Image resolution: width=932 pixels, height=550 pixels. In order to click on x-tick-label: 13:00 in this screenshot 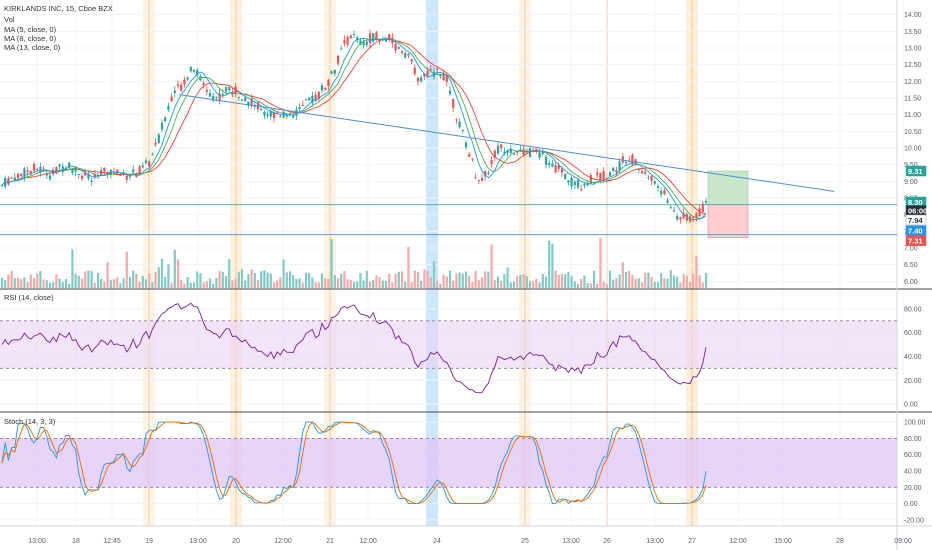, I will do `click(198, 541)`.